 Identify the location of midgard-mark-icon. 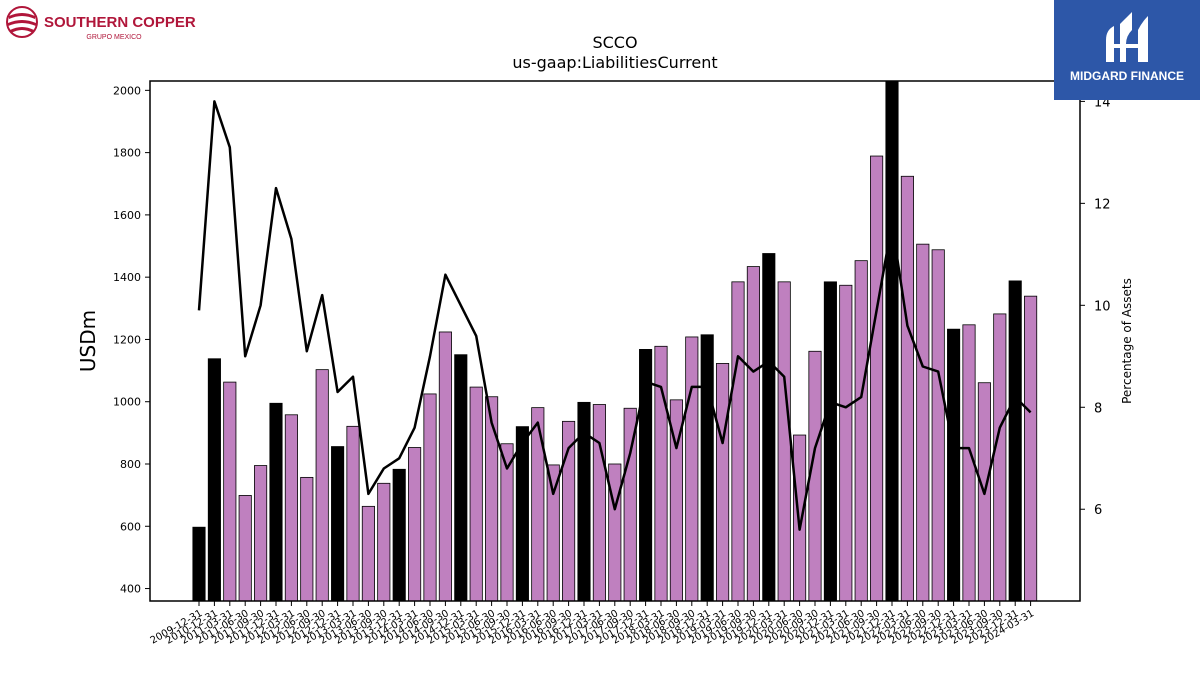
(1127, 37).